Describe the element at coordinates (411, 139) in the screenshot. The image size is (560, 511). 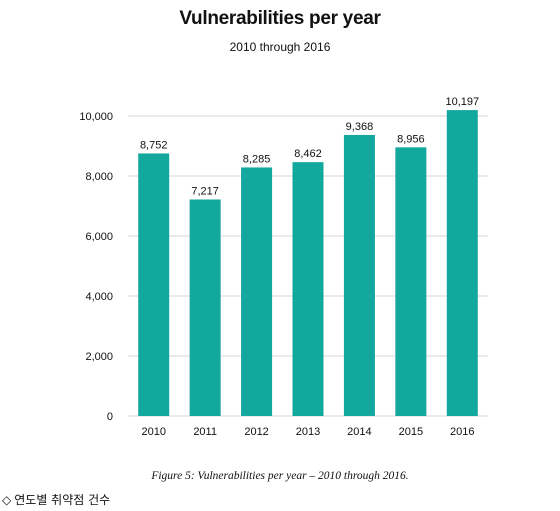
I see `data-label: 8,956` at that location.